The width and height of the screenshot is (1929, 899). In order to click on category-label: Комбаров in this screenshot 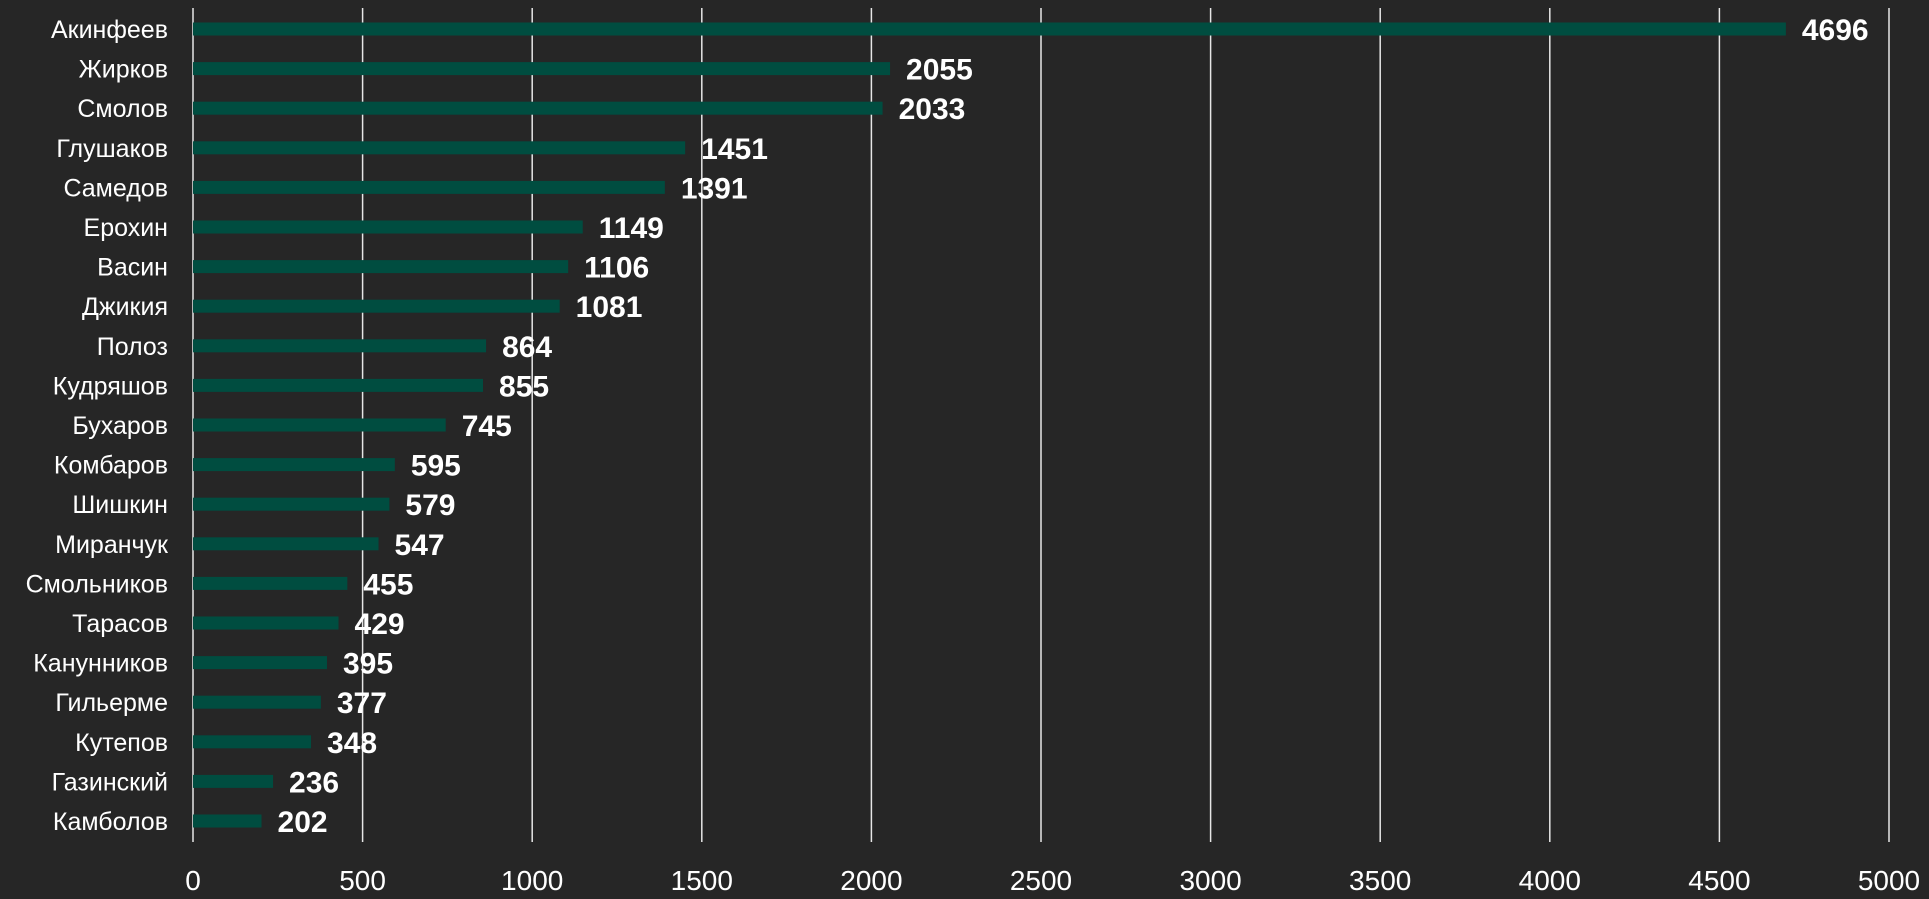, I will do `click(111, 466)`.